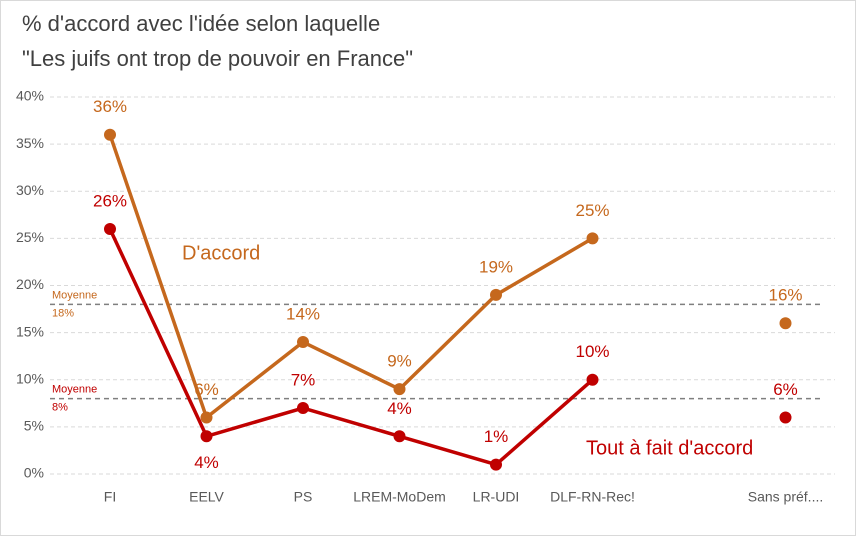  What do you see at coordinates (30, 378) in the screenshot?
I see `y-tick-label: 10%` at bounding box center [30, 378].